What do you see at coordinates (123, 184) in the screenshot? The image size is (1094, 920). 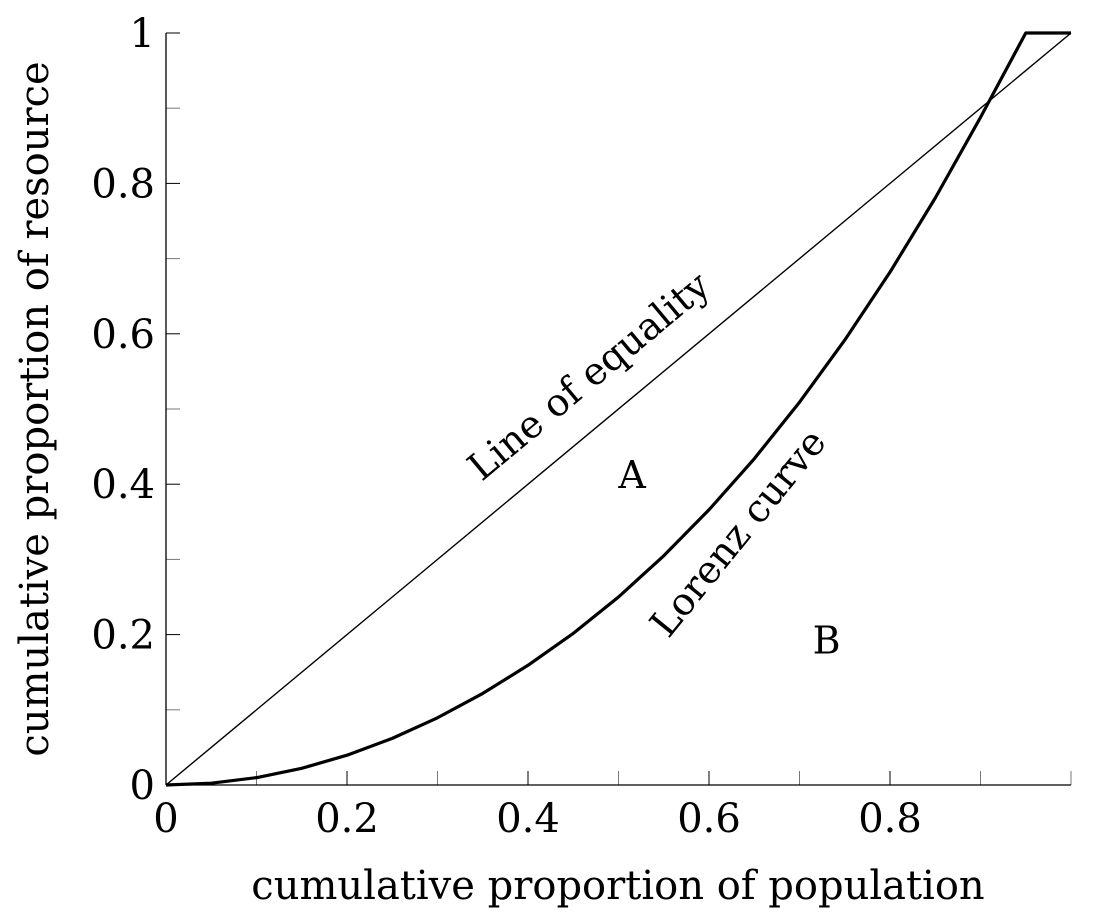 I see `y-tick-label-4: 0.8` at bounding box center [123, 184].